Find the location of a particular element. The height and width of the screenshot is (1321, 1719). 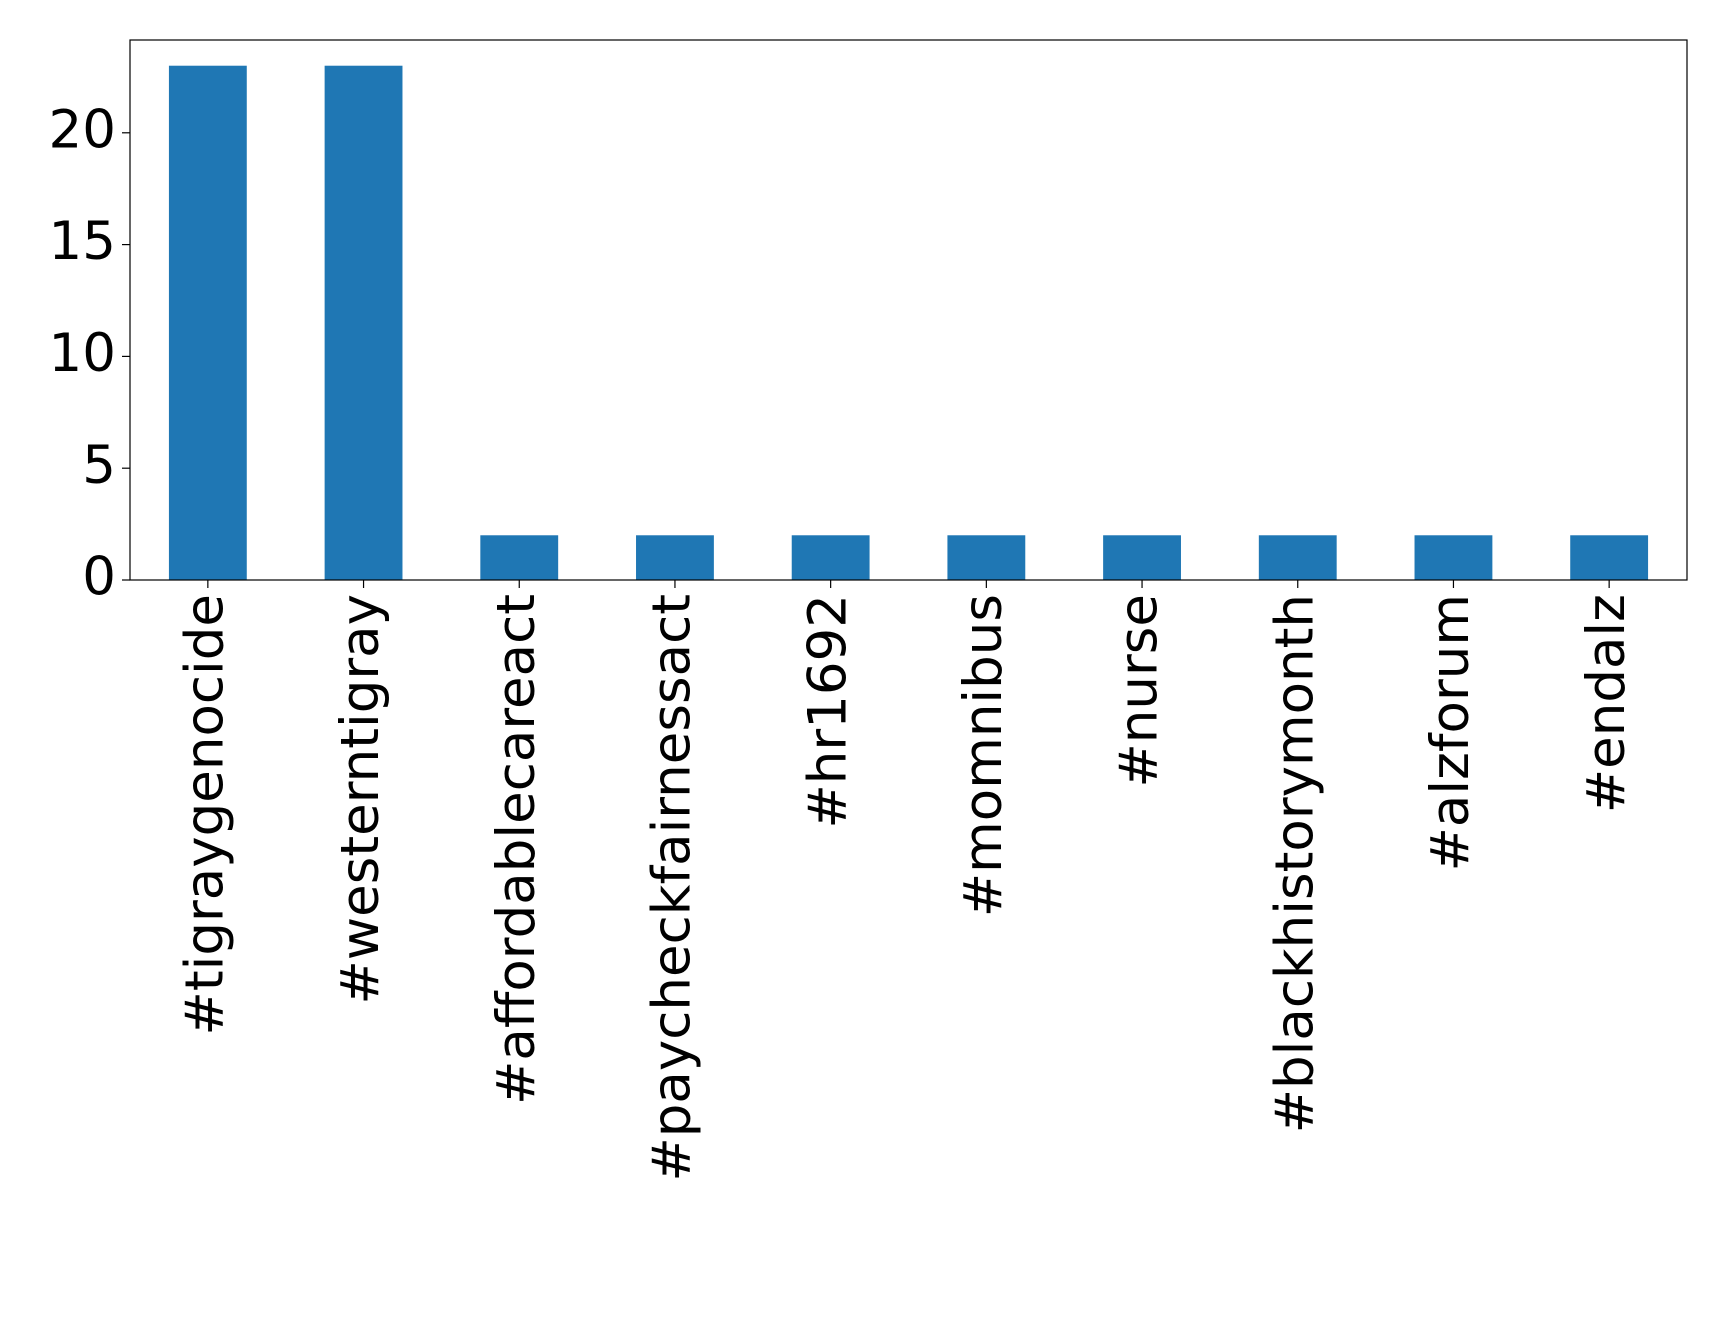

y-tick-label: 20 is located at coordinates (82, 129).